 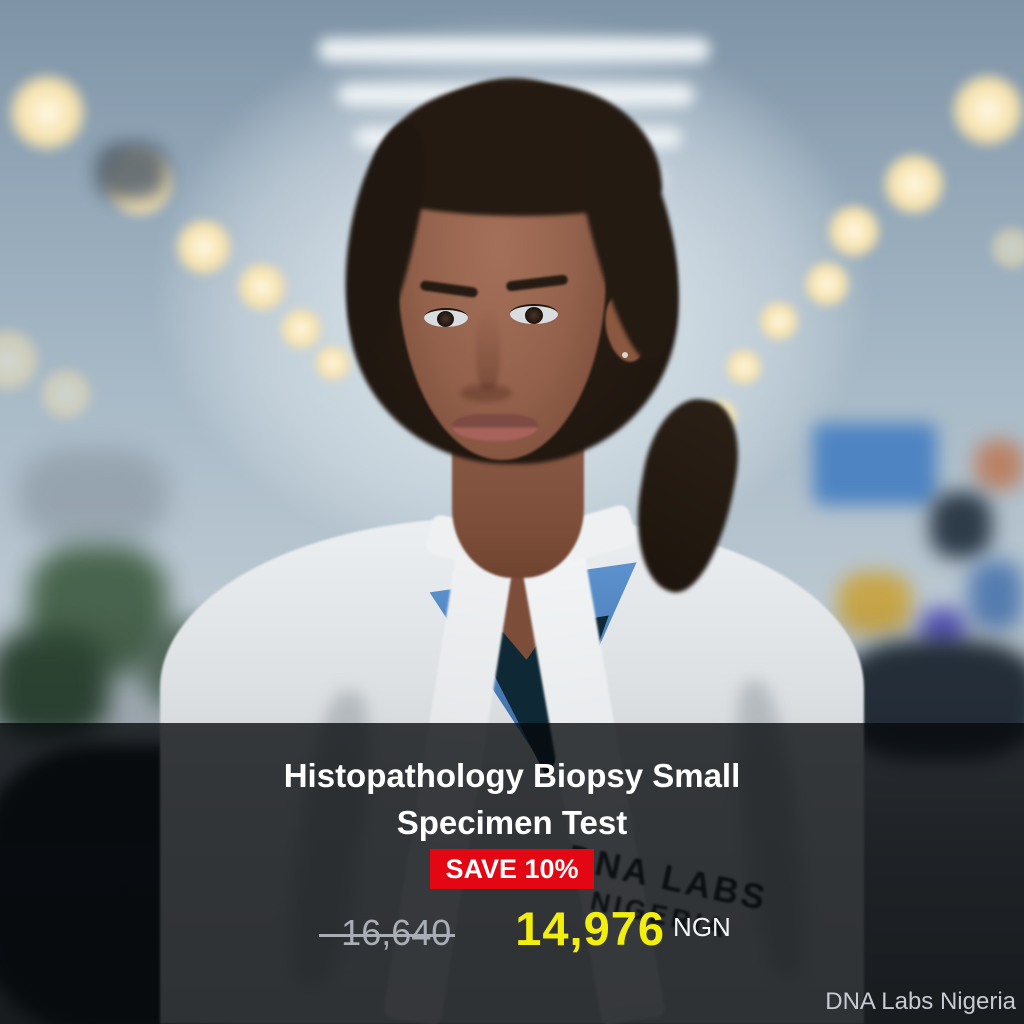 I want to click on currency-code: NGN, so click(x=702, y=927).